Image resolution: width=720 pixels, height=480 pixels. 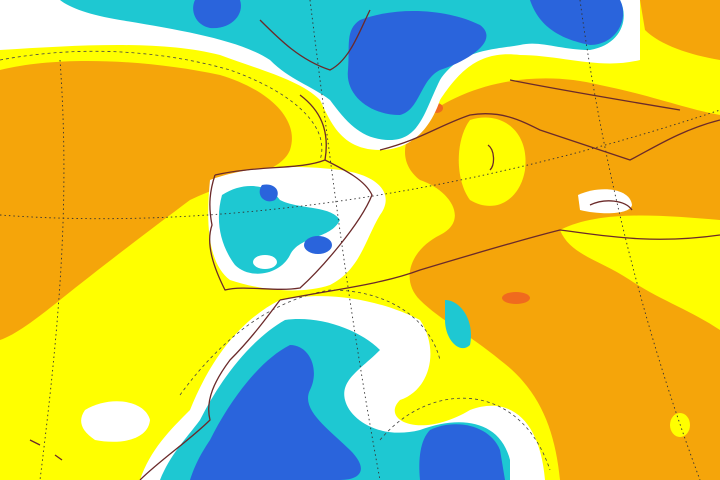 I want to click on cold-anomaly-southwest, so click(x=275, y=412).